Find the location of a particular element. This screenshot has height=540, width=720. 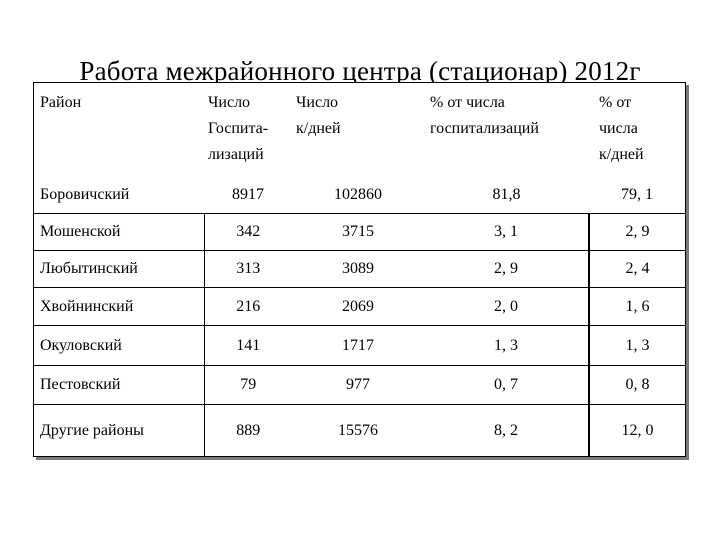

cell-pct-bed-days: 2, 4 is located at coordinates (636, 268).